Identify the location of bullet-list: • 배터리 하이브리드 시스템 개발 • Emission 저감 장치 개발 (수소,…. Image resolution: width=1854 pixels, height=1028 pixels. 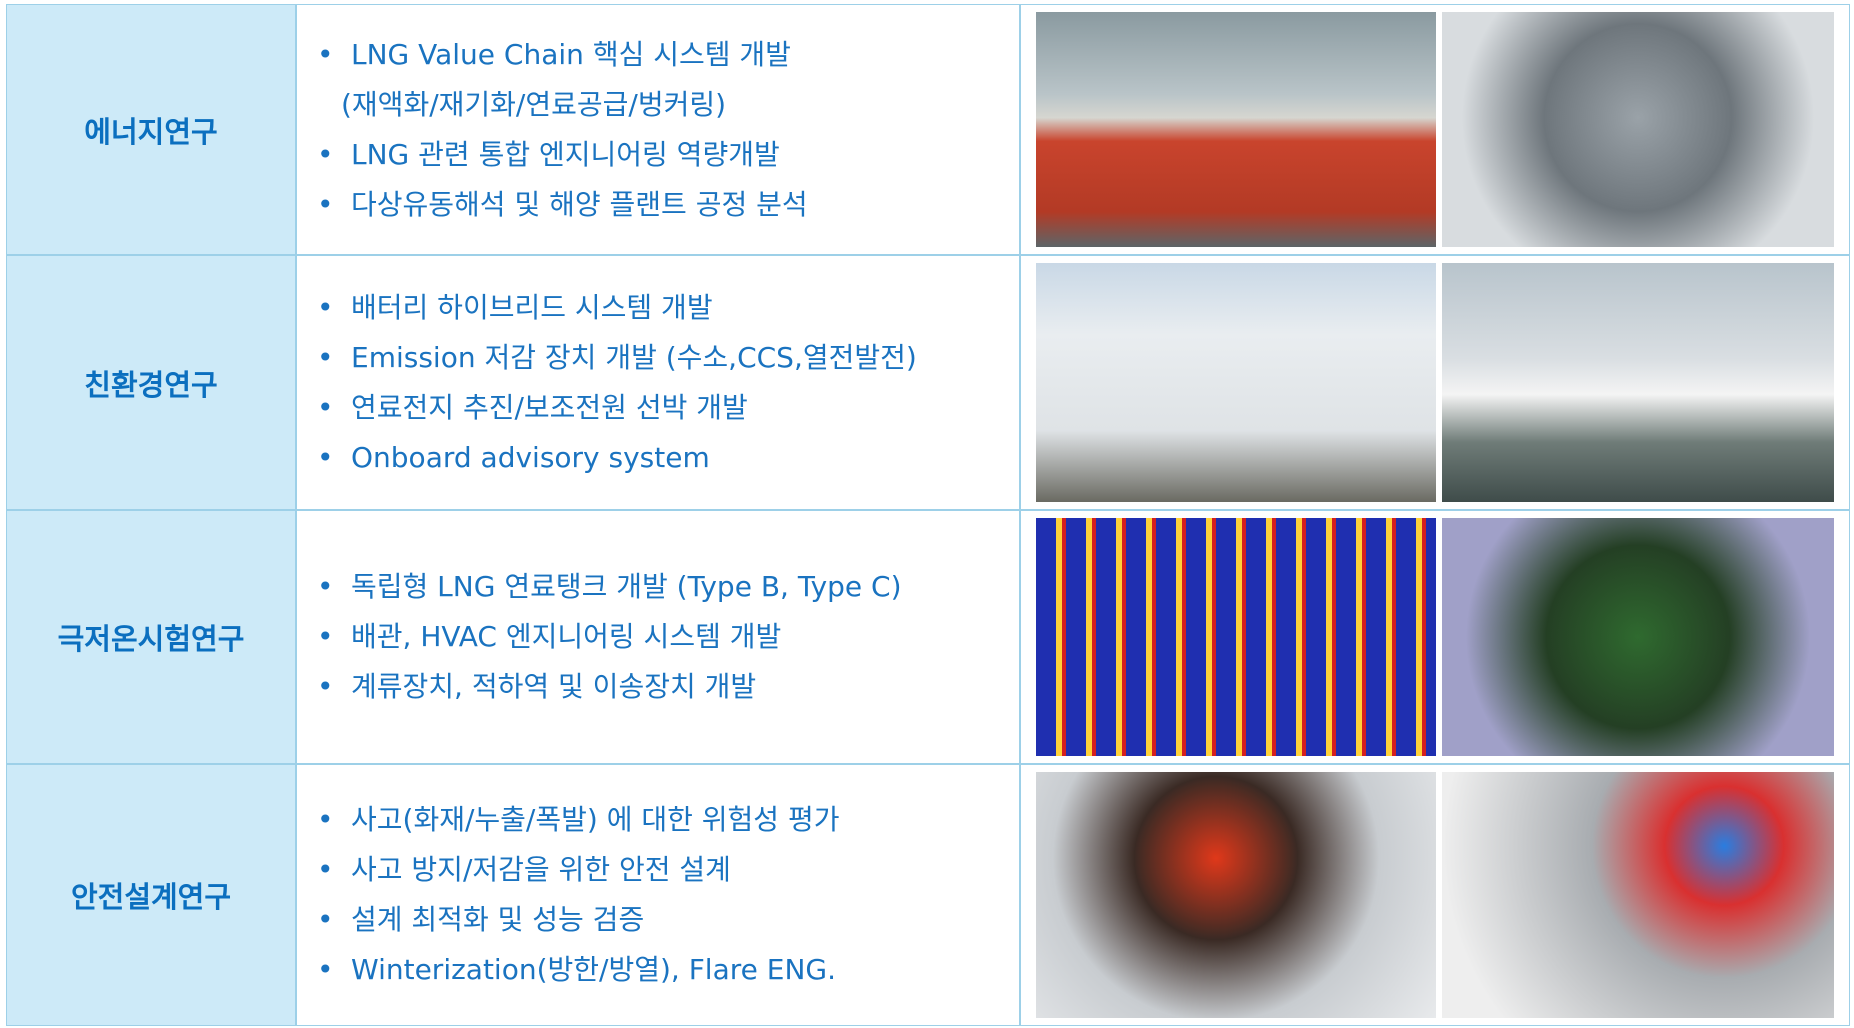
(658, 382).